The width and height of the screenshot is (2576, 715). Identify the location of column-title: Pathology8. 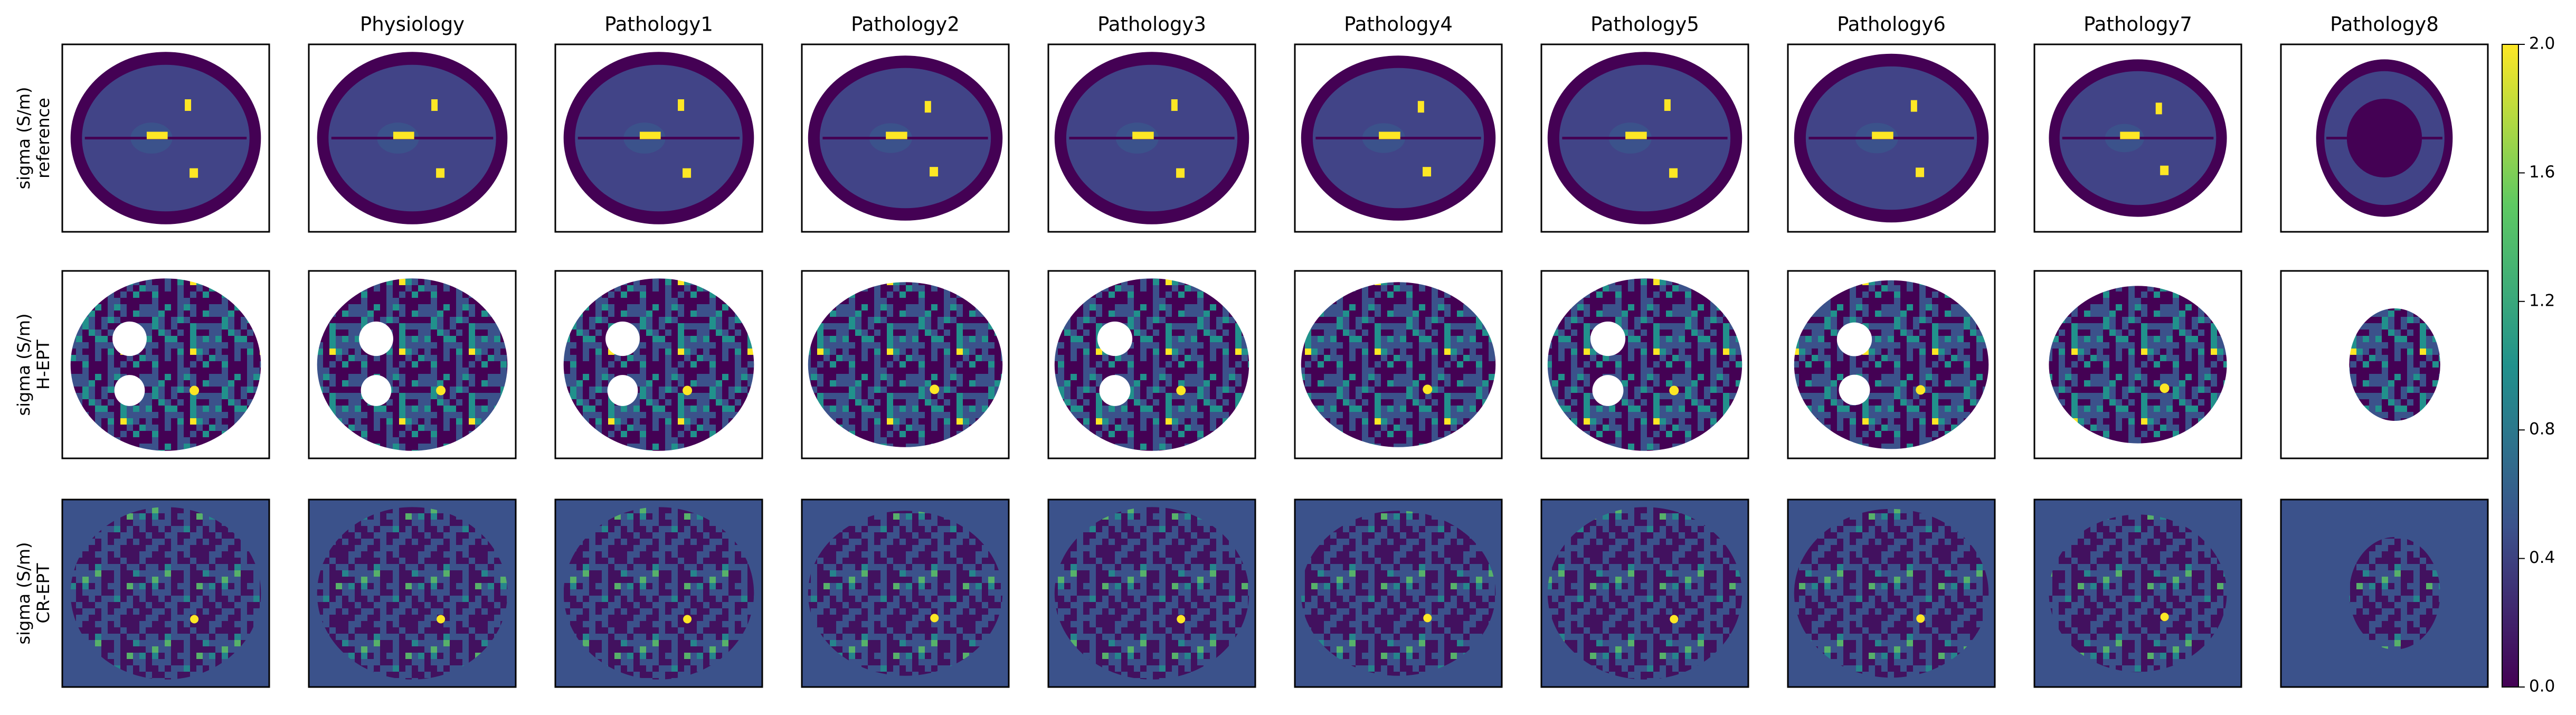
(2384, 24).